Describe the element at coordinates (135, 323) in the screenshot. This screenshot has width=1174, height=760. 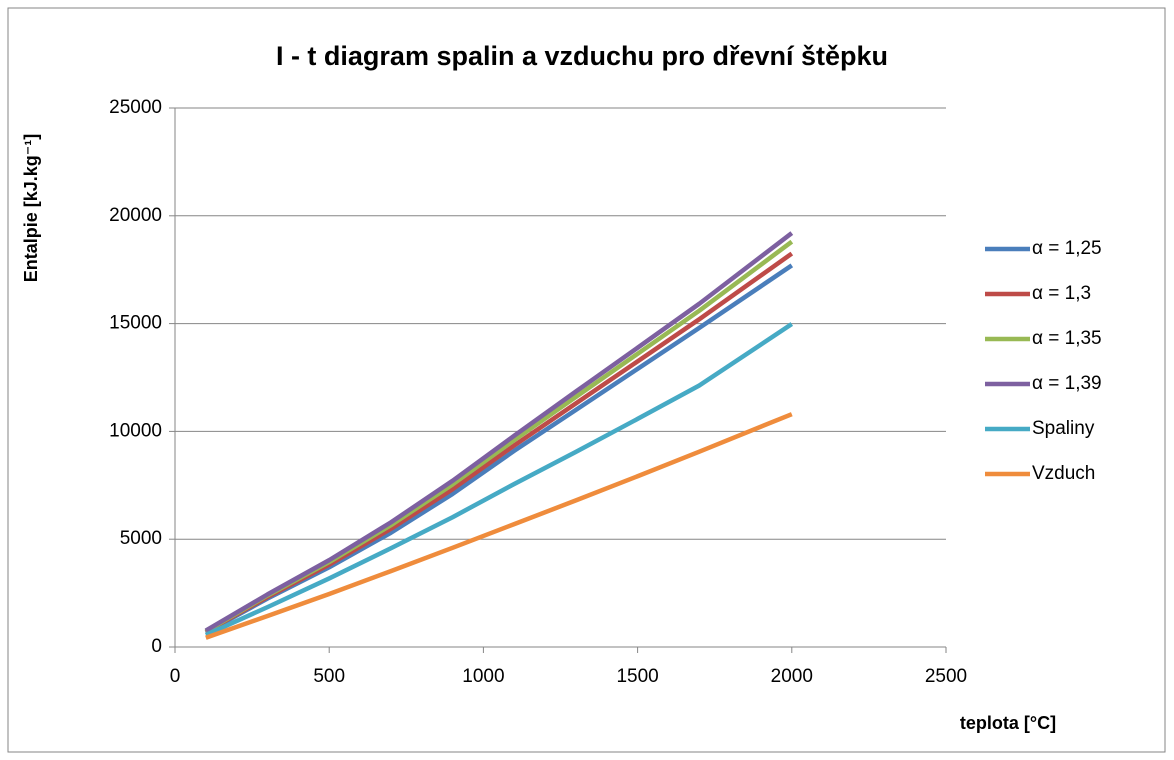
I see `y-tick-label: 15000` at that location.